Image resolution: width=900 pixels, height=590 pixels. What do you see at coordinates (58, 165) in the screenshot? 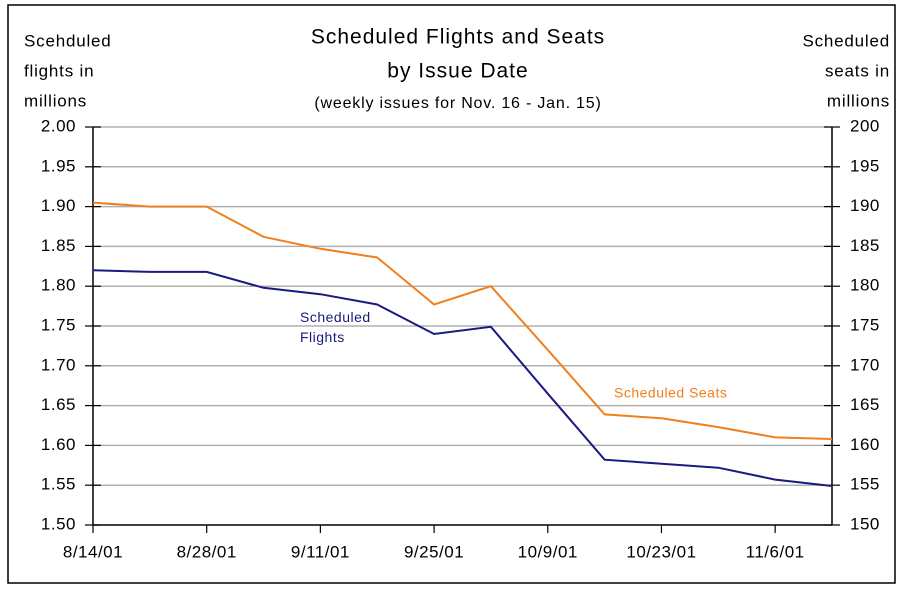
I see `y-tick-label: 1.95` at bounding box center [58, 165].